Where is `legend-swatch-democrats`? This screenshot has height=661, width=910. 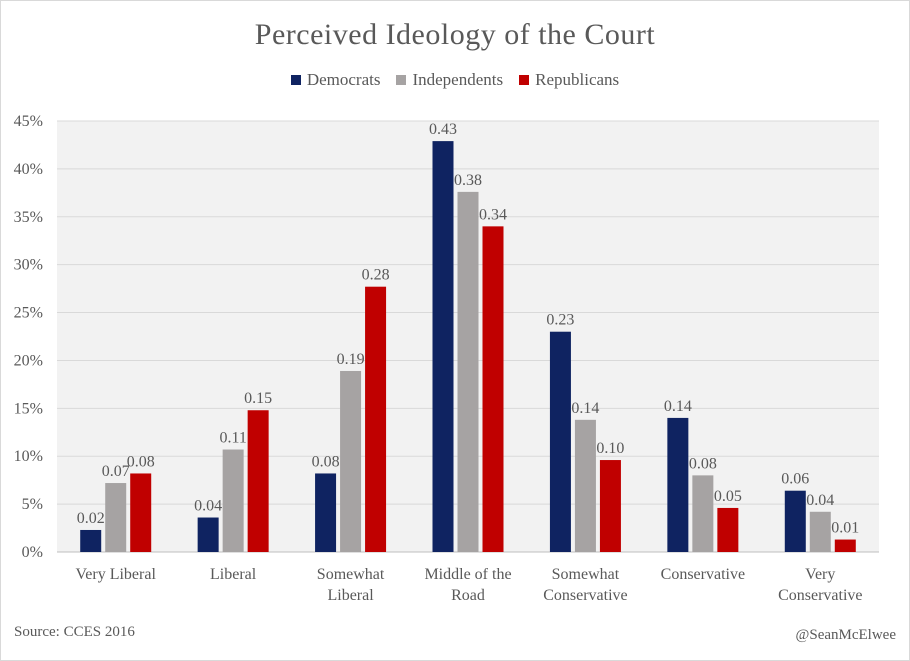
legend-swatch-democrats is located at coordinates (295, 80).